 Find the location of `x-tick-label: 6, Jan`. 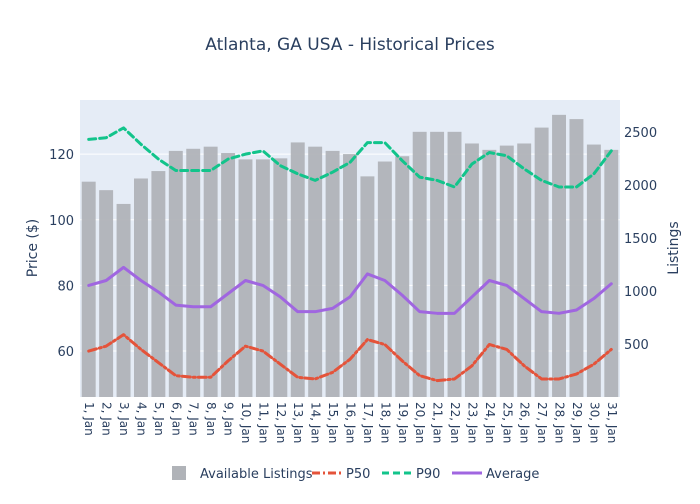

x-tick-label: 6, Jan is located at coordinates (176, 419).